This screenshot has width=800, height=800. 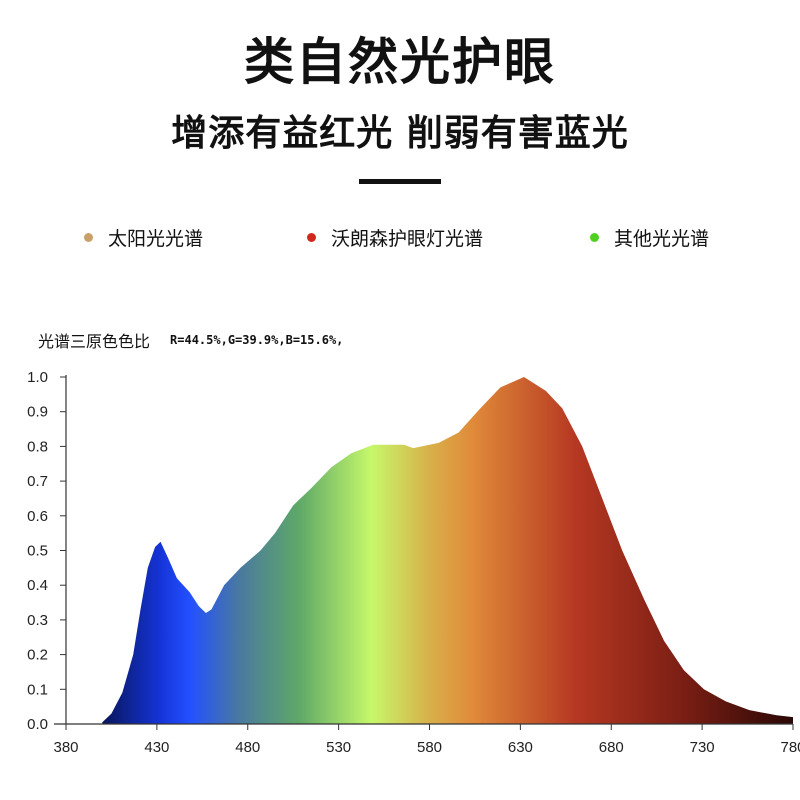 What do you see at coordinates (37, 516) in the screenshot?
I see `y-tick-label: 0.6` at bounding box center [37, 516].